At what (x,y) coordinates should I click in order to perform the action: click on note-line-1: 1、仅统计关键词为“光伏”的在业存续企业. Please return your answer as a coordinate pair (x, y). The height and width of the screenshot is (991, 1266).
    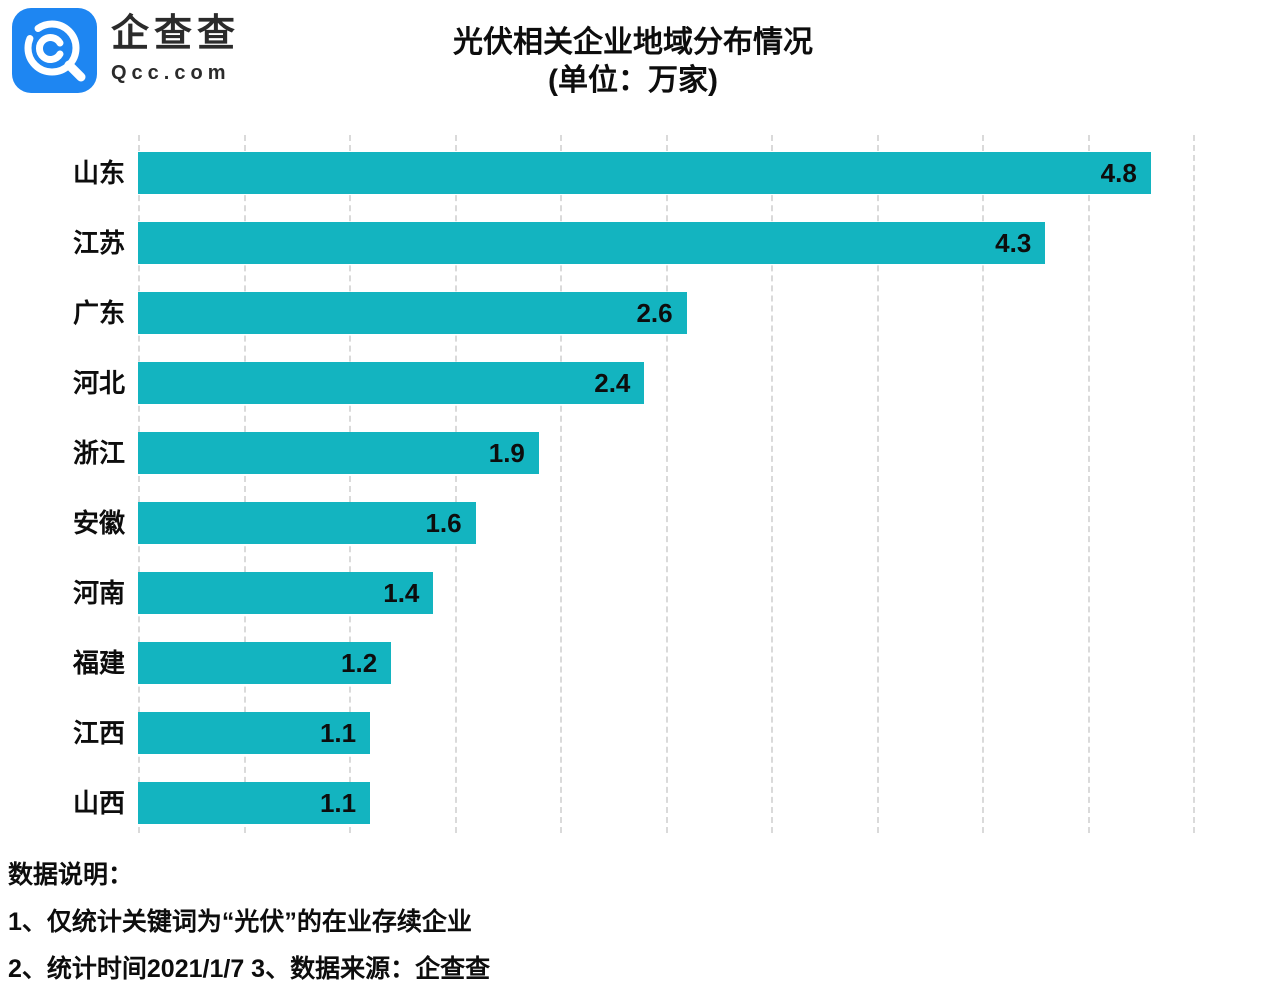
    Looking at the image, I should click on (240, 922).